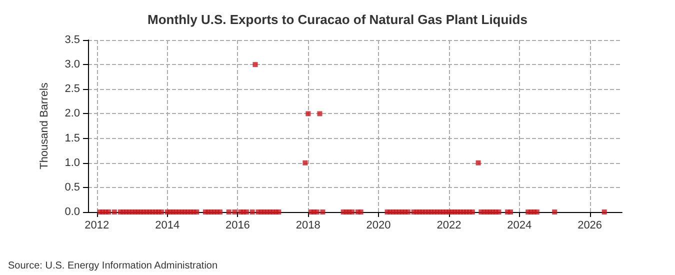 The image size is (675, 275). I want to click on y-tick-label: 3.0, so click(72, 64).